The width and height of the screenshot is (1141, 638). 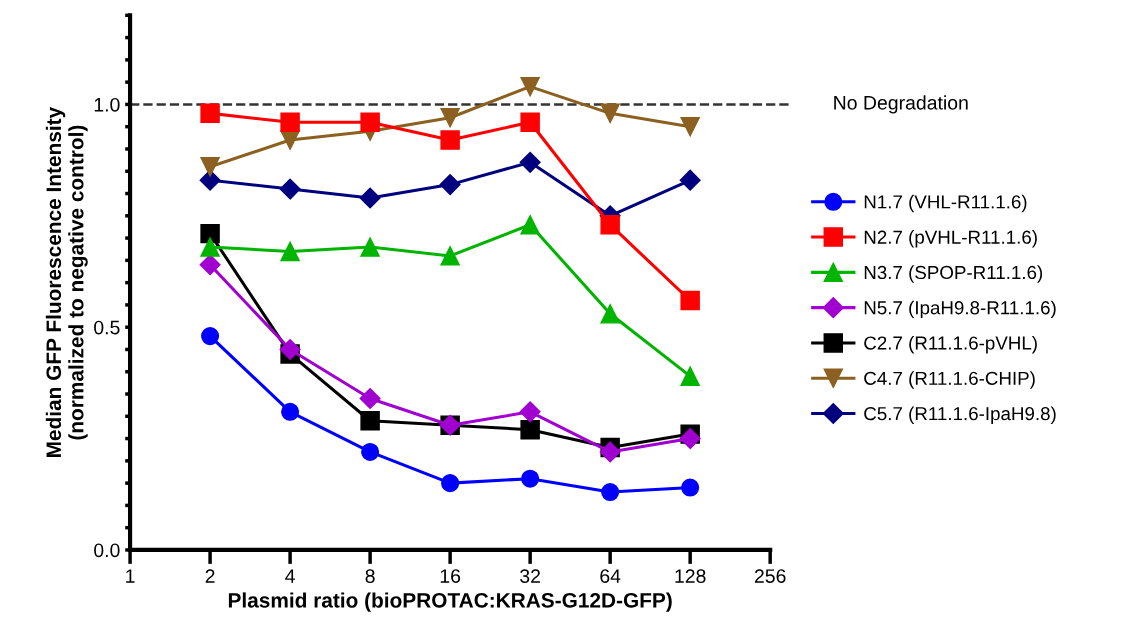 What do you see at coordinates (370, 576) in the screenshot?
I see `x-tick-label: 8` at bounding box center [370, 576].